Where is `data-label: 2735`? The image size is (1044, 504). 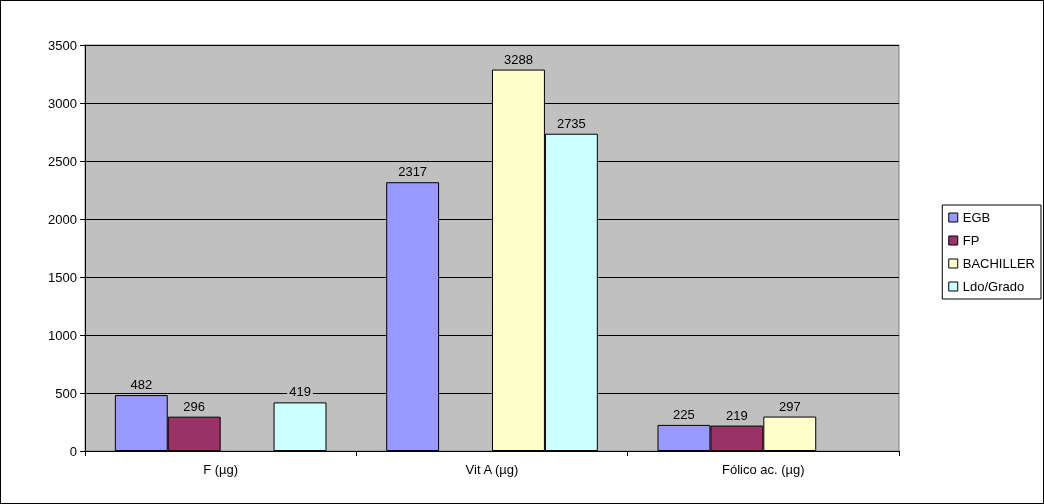
data-label: 2735 is located at coordinates (571, 123).